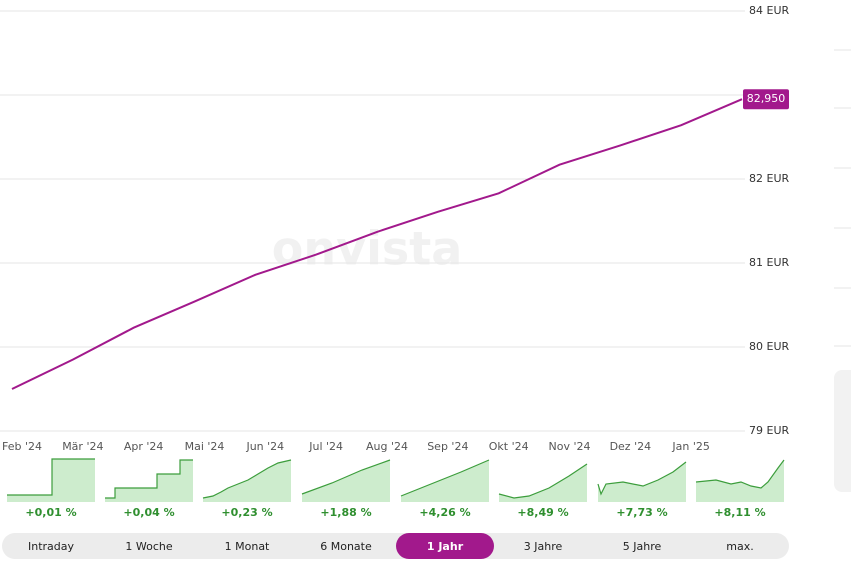 This screenshot has height=566, width=851. Describe the element at coordinates (769, 262) in the screenshot. I see `y-tick-label: 81 EUR` at that location.